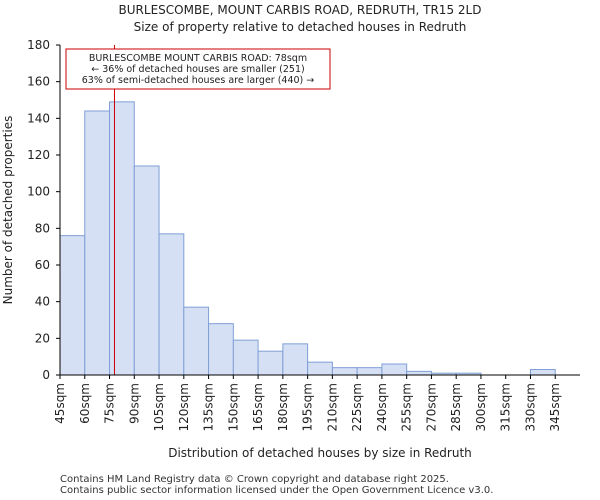 Image resolution: width=600 pixels, height=500 pixels. What do you see at coordinates (42, 265) in the screenshot?
I see `y-tick-label: 60` at bounding box center [42, 265].